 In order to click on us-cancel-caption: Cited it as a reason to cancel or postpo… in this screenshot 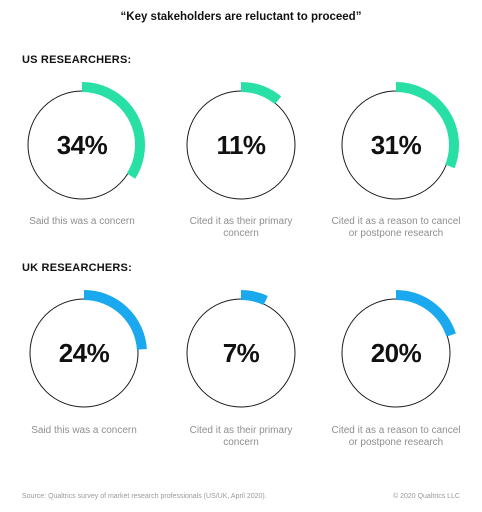, I will do `click(396, 227)`.